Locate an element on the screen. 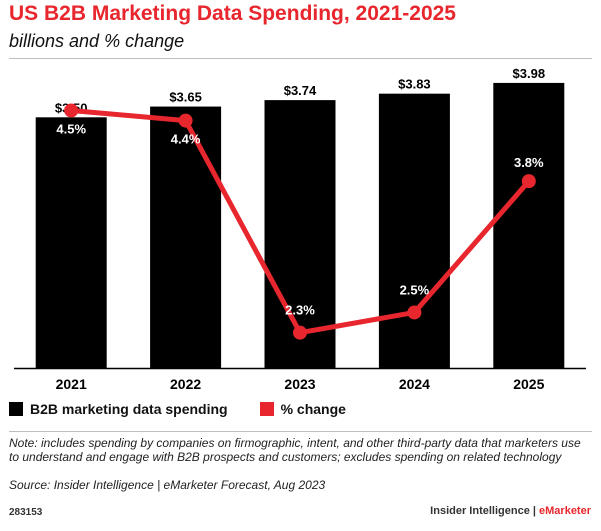 This screenshot has height=531, width=601. percent-change-label-2021: 4.5% is located at coordinates (71, 128).